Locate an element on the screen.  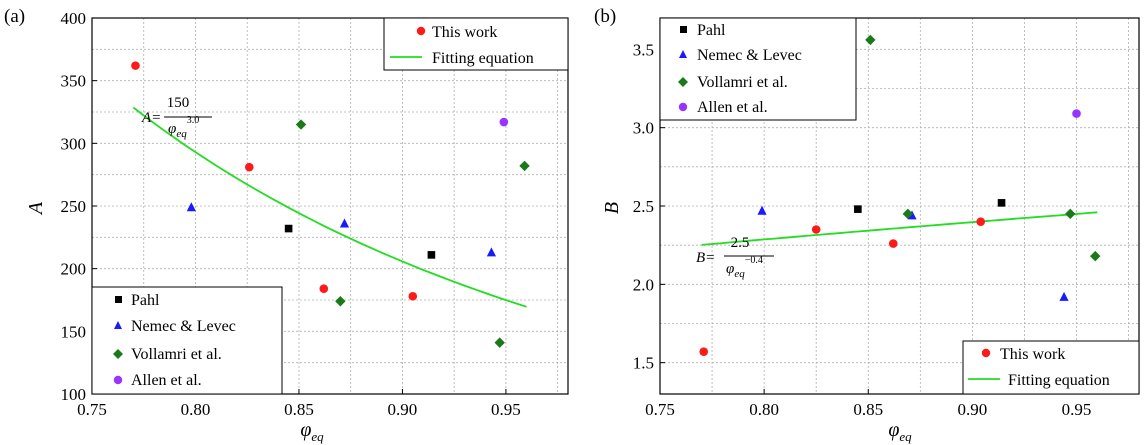
panel-a-legend-allen-marker is located at coordinates (118, 380).